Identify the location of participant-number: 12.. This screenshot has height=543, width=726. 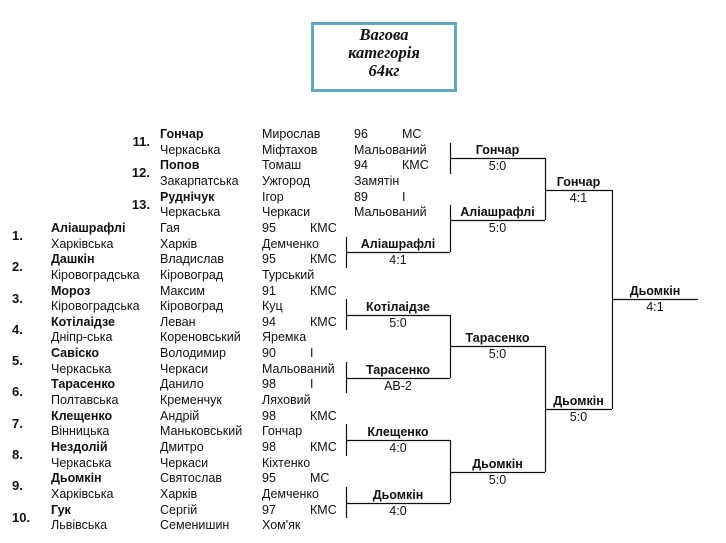
(140, 173).